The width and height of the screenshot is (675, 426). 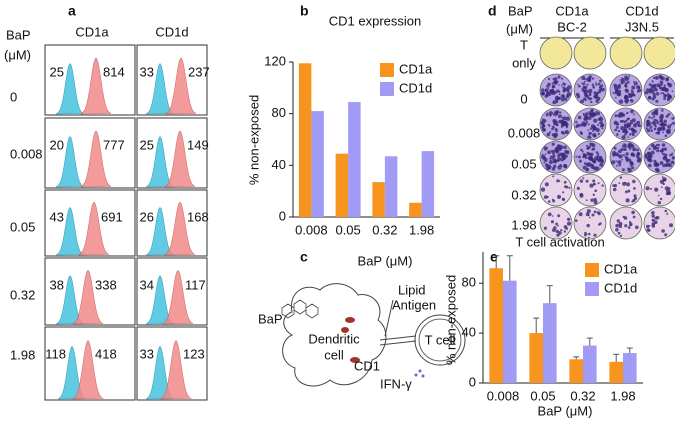 I want to click on mfi-label: 237, so click(x=199, y=71).